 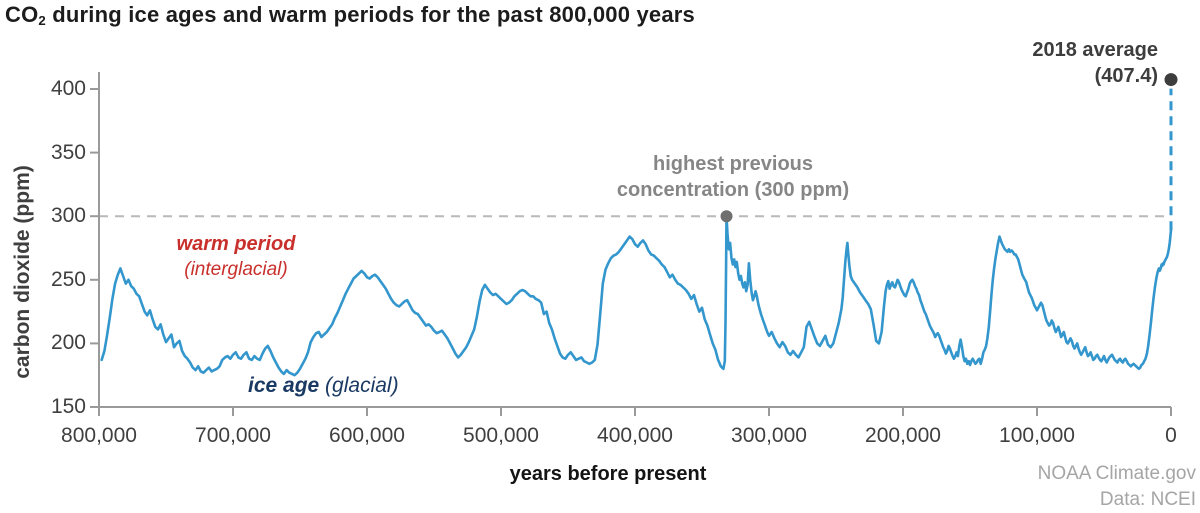 I want to click on y-tick-label: 200, so click(x=68, y=343).